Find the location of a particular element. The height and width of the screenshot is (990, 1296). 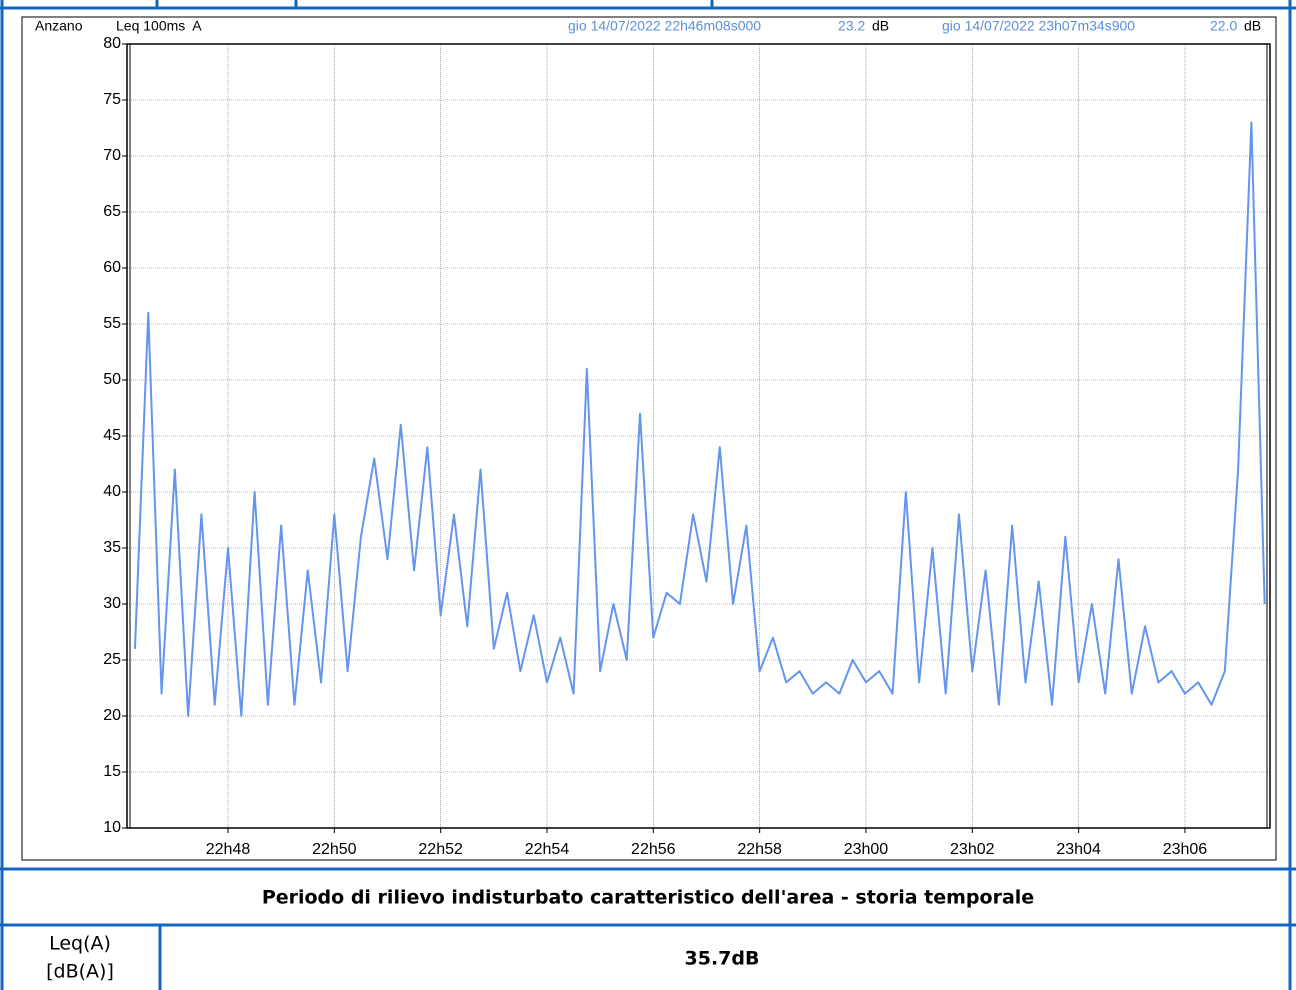

table-label: Leq(A) is located at coordinates (80, 944).